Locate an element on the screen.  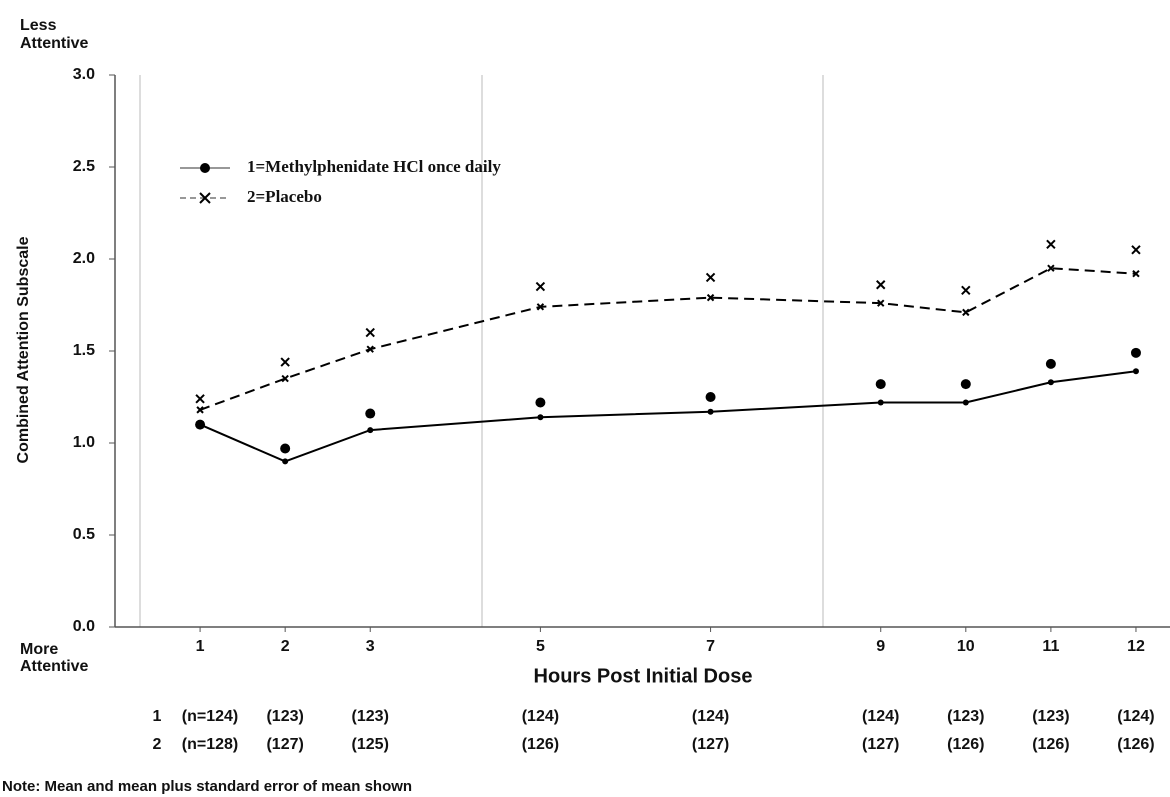
x-axis-label: Hours Post Initial Dose is located at coordinates (643, 676).